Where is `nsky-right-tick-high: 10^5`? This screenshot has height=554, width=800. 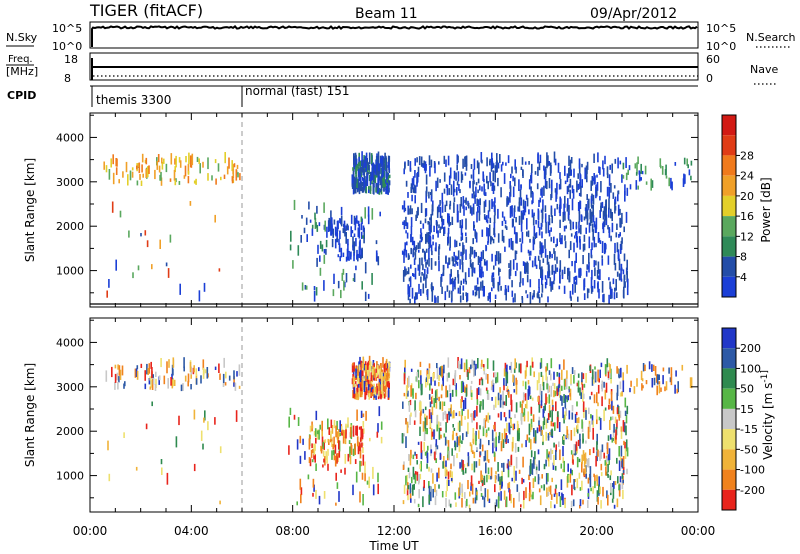 nsky-right-tick-high: 10^5 is located at coordinates (721, 28).